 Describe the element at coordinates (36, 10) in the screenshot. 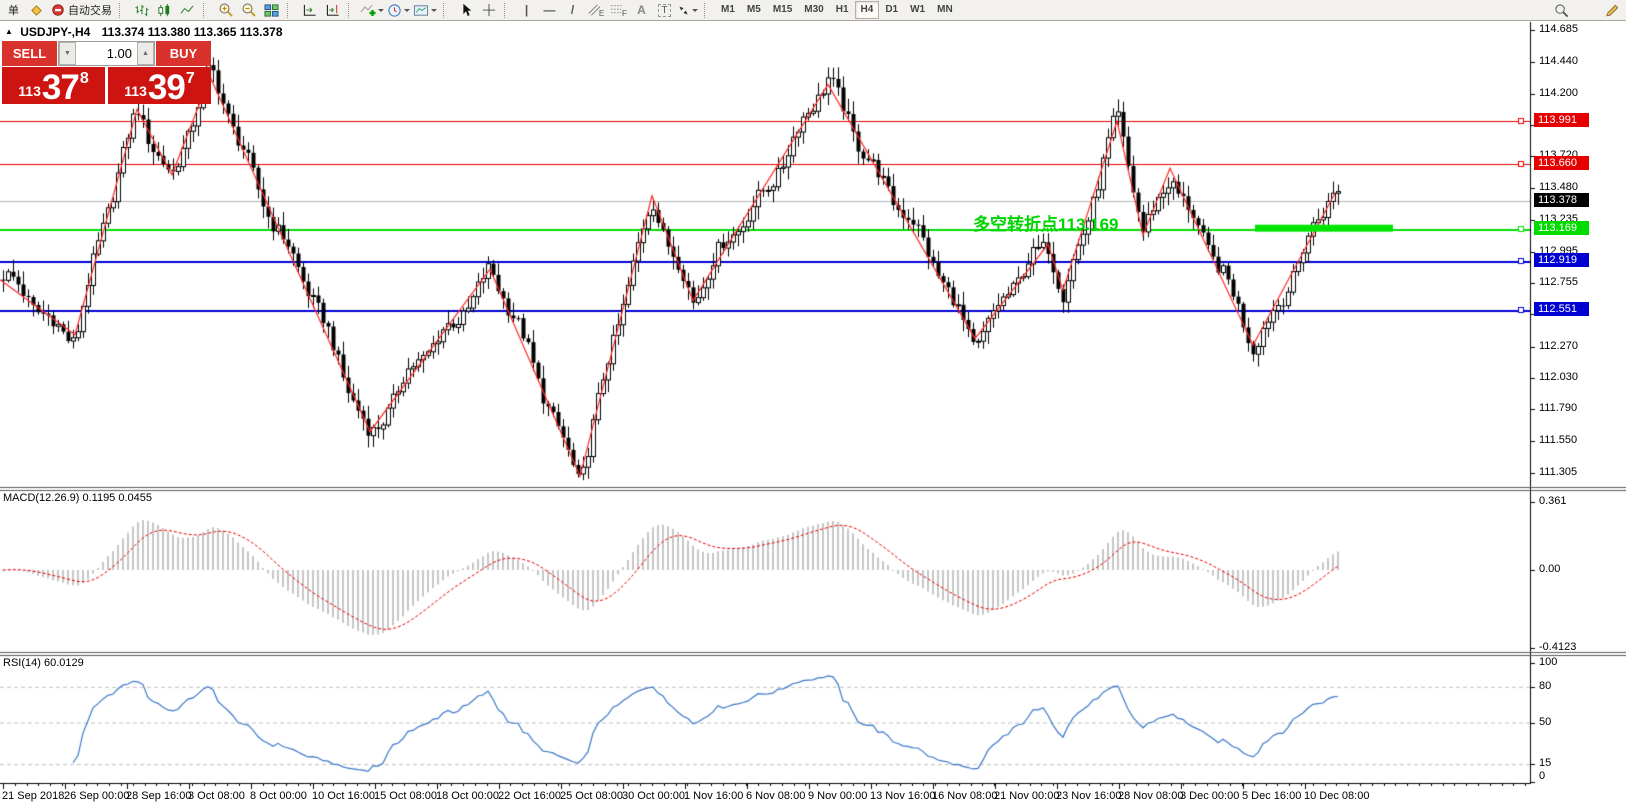

I see `order-cube-icon` at that location.